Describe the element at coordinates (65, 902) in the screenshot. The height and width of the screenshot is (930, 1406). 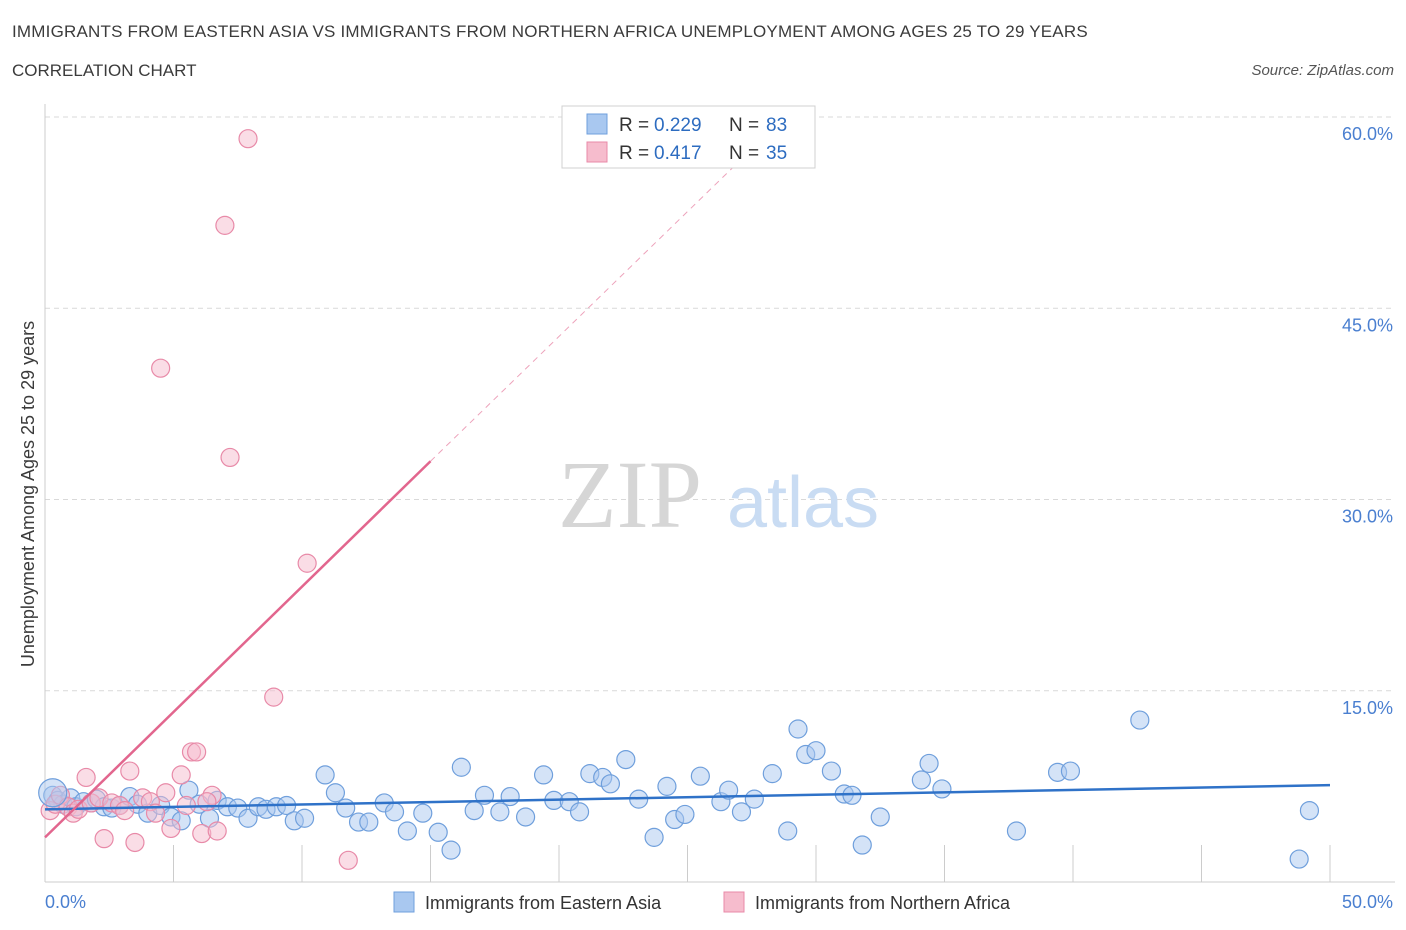
I see `x-tick-label-min: 0.0%` at that location.